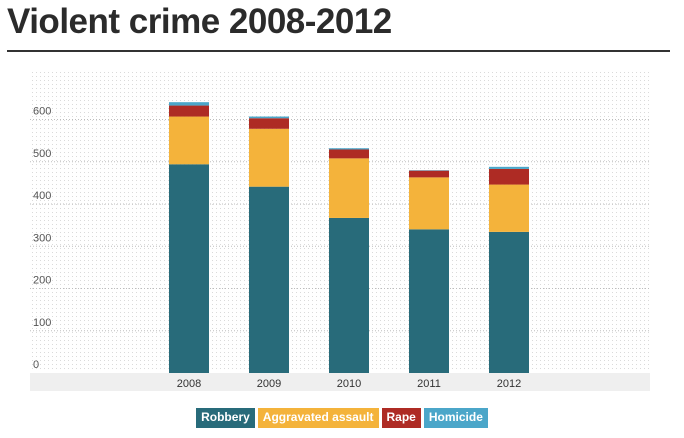 Image resolution: width=684 pixels, height=438 pixels. I want to click on bar-2008-robbery, so click(189, 268).